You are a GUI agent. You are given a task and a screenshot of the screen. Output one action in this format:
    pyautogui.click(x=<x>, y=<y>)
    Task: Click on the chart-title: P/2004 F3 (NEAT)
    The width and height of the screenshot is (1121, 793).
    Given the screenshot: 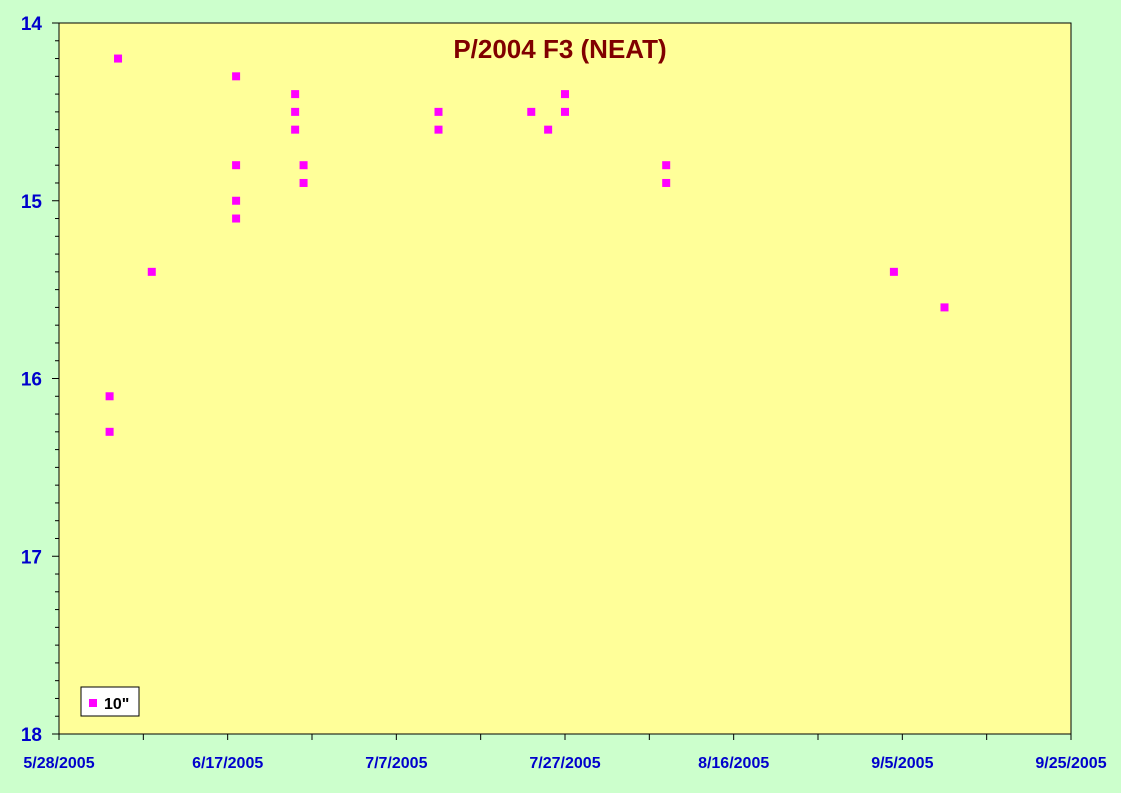 What is the action you would take?
    pyautogui.click(x=559, y=49)
    